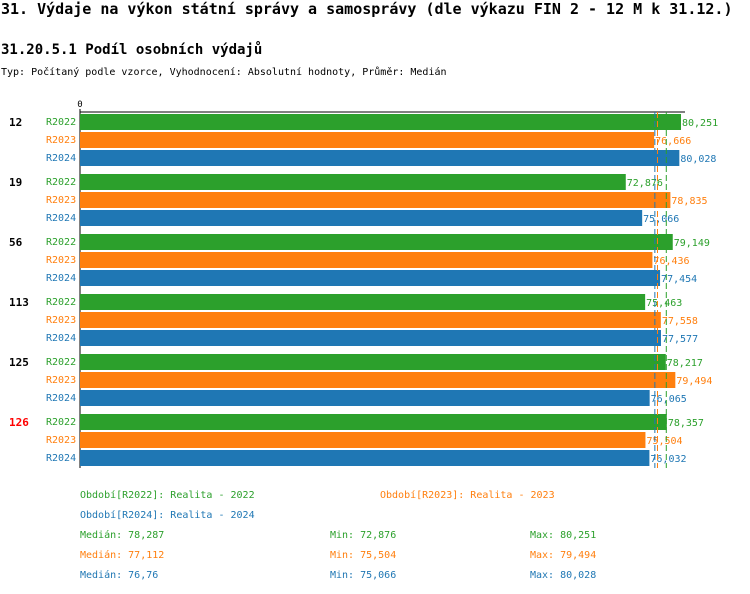  I want to click on median-r2023: Medián: 77,112, so click(122, 555).